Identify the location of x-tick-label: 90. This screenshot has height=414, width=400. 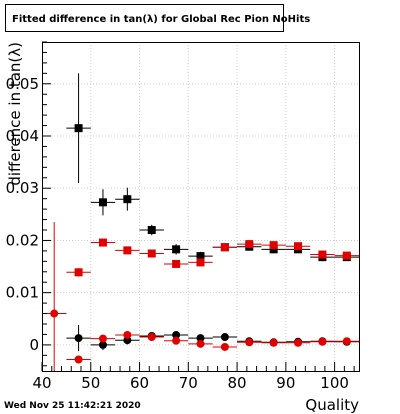
(285, 383).